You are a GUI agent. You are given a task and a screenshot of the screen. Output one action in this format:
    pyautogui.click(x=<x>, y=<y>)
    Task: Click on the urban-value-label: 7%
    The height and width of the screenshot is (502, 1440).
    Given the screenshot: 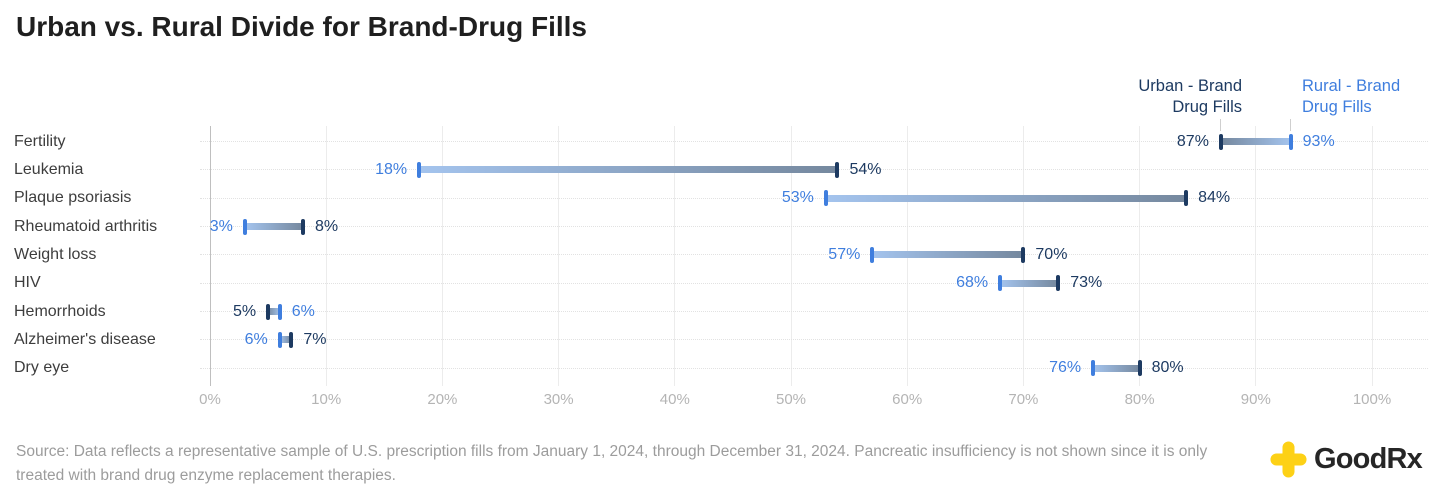 What is the action you would take?
    pyautogui.click(x=315, y=339)
    